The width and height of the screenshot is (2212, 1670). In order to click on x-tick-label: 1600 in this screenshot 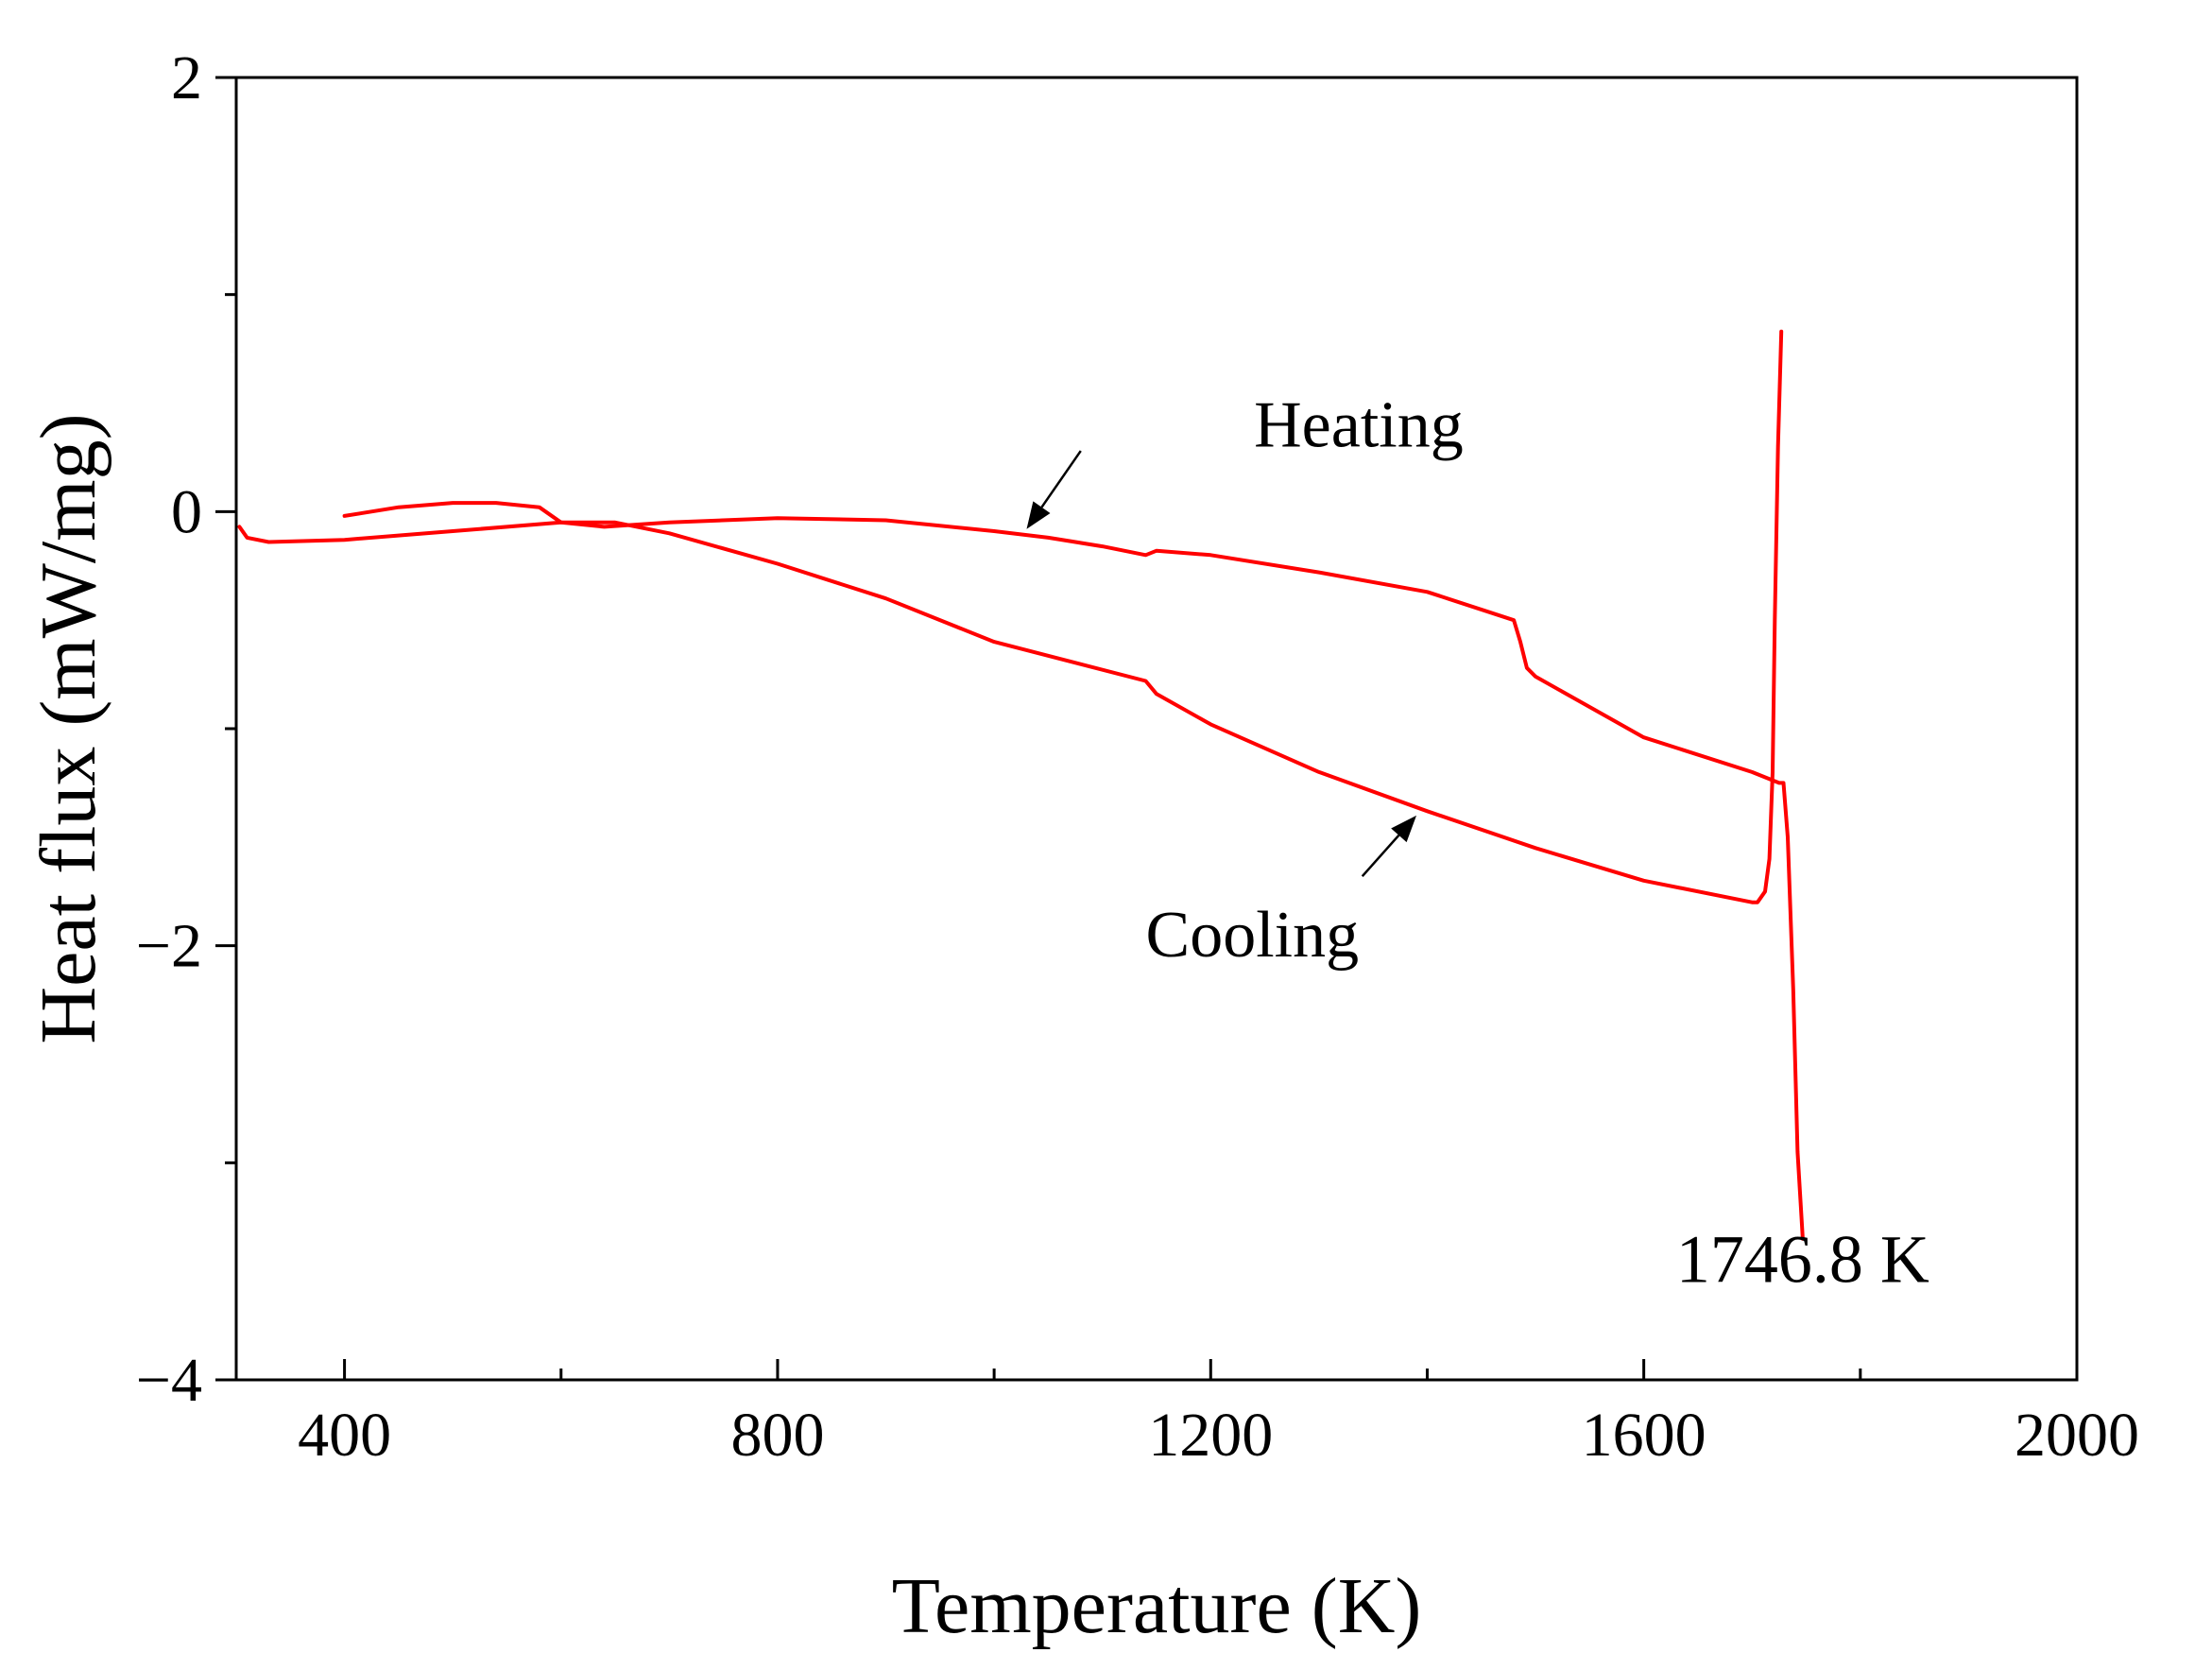, I will do `click(1644, 1435)`.